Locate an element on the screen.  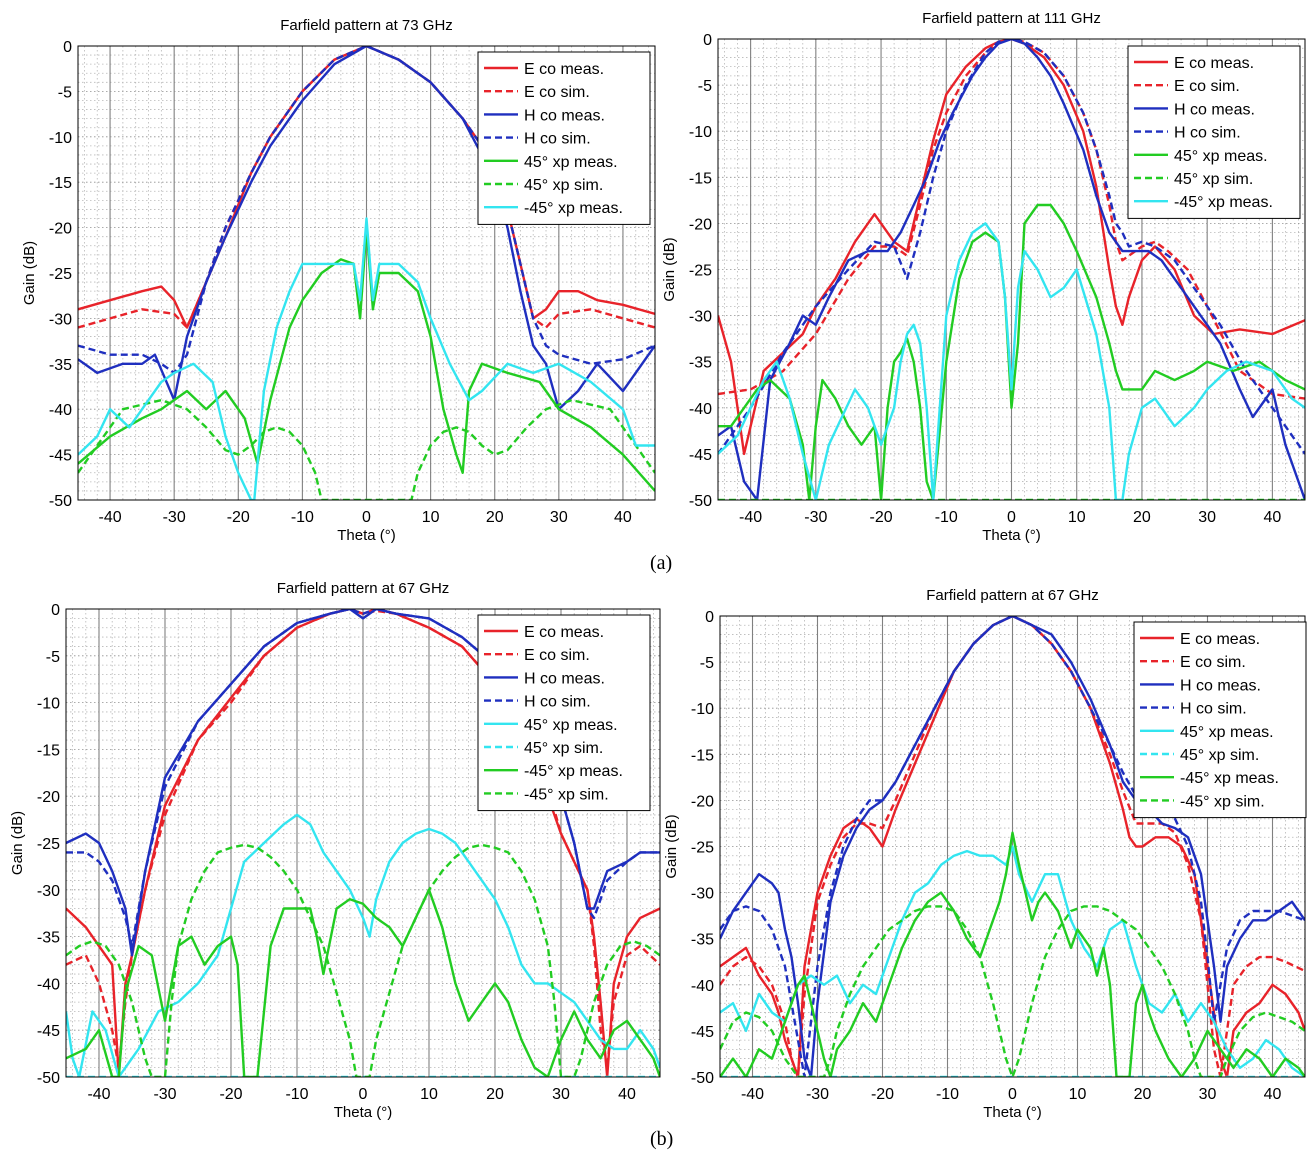
chart-title: Farfield pattern at 111 GHz is located at coordinates (1011, 18).